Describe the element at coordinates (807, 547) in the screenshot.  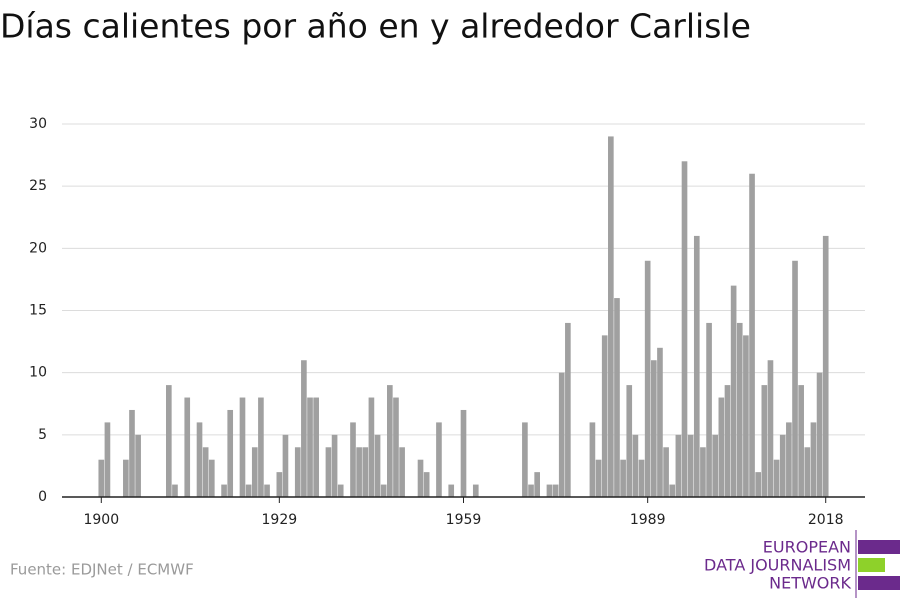
I see `logo-text: EUROPEAN` at that location.